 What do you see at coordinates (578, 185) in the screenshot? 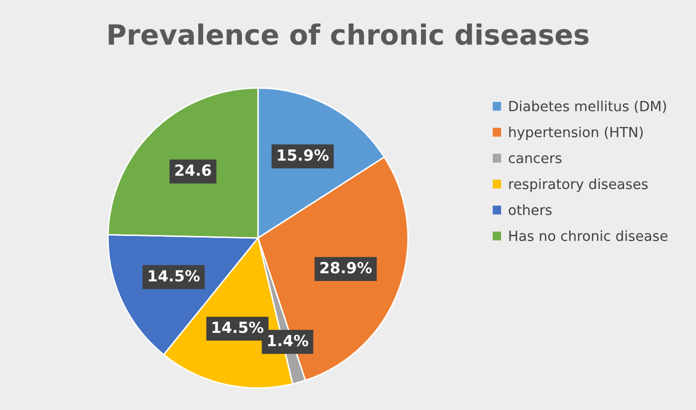
I see `legend-label: respiratory diseases` at bounding box center [578, 185].